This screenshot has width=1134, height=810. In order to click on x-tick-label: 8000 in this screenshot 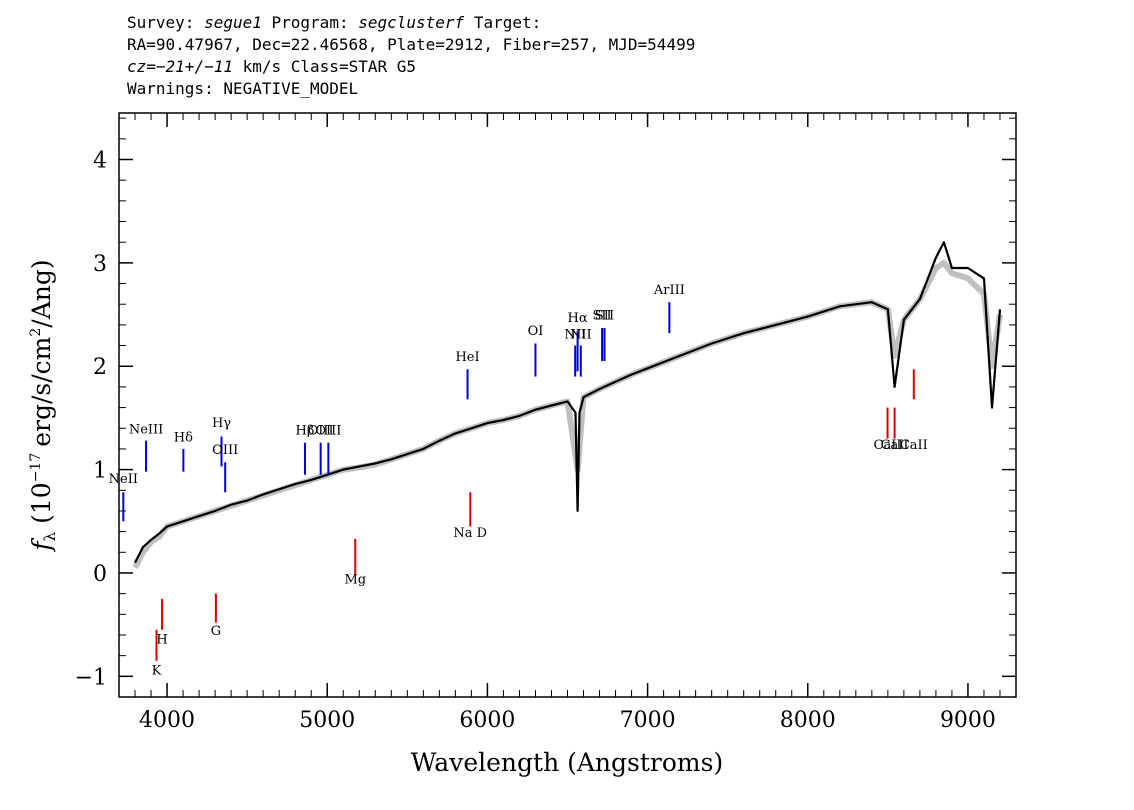, I will do `click(808, 720)`.